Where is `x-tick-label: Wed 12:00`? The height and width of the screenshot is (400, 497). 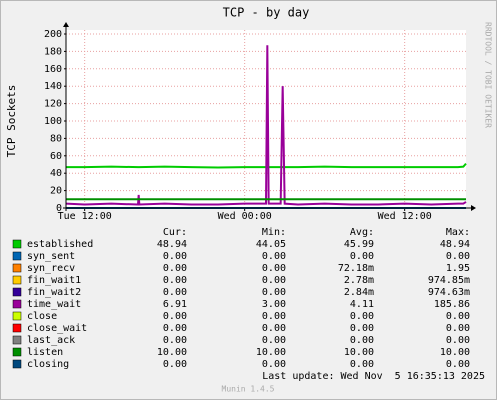 x-tick-label: Wed 12:00 is located at coordinates (405, 216).